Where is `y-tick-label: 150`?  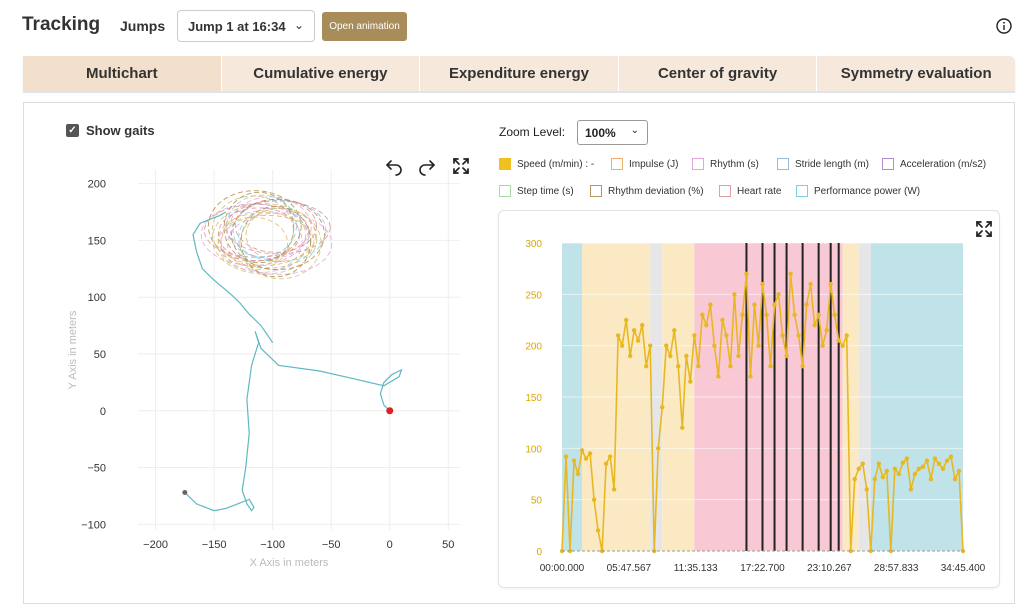 y-tick-label: 150 is located at coordinates (97, 241).